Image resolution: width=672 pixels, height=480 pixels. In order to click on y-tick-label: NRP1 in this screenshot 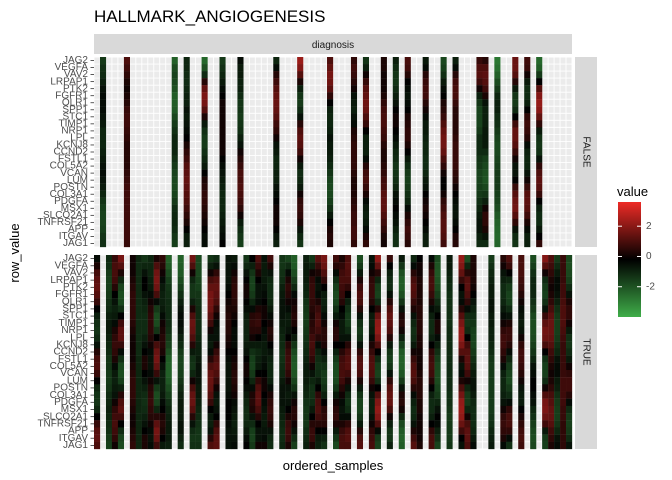, I will do `click(74, 131)`.